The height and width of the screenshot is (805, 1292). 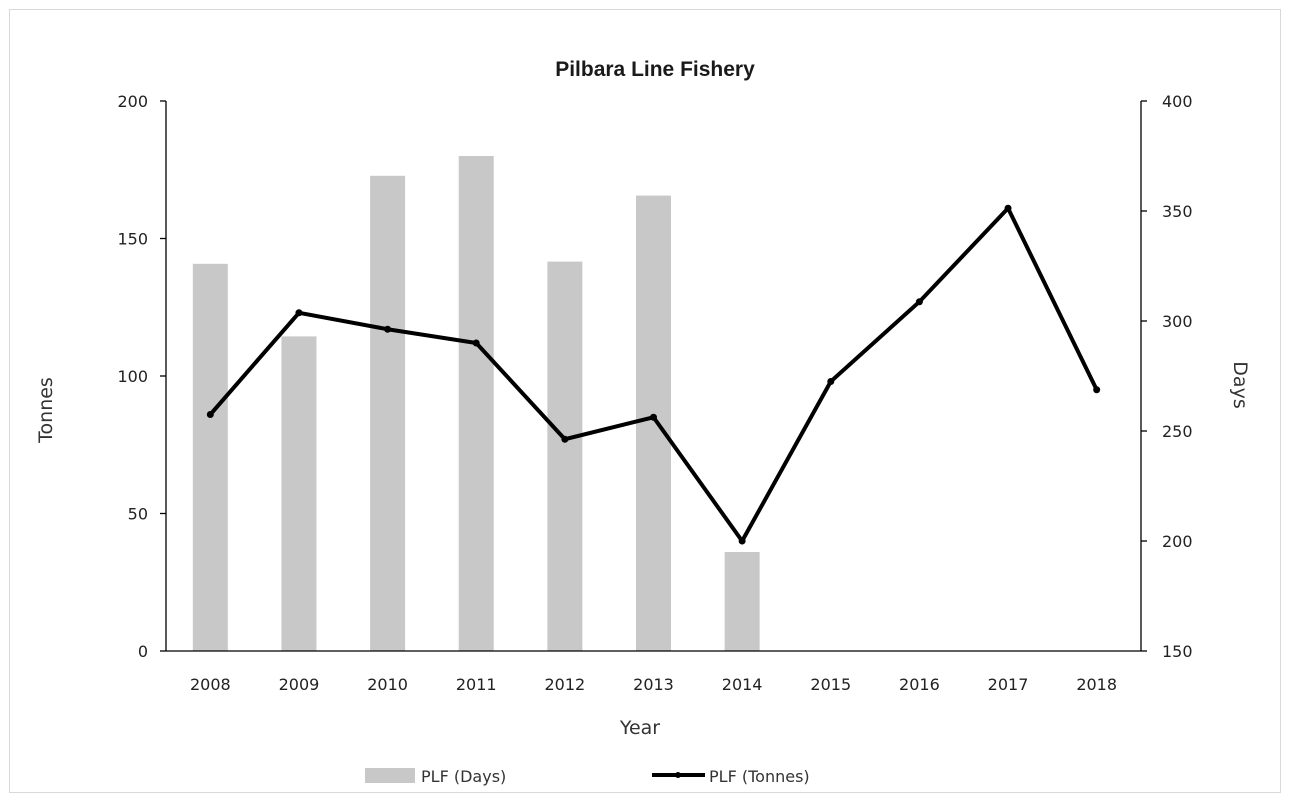 I want to click on x-tick-label: 2017, so click(x=1008, y=684).